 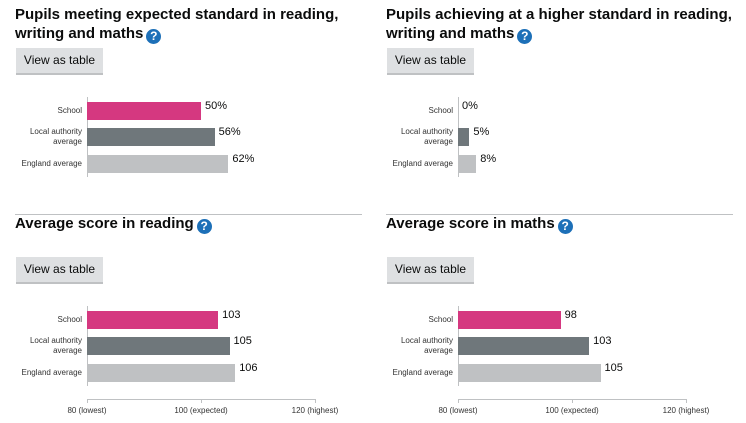 I want to click on value-label: 62%, so click(x=243, y=159).